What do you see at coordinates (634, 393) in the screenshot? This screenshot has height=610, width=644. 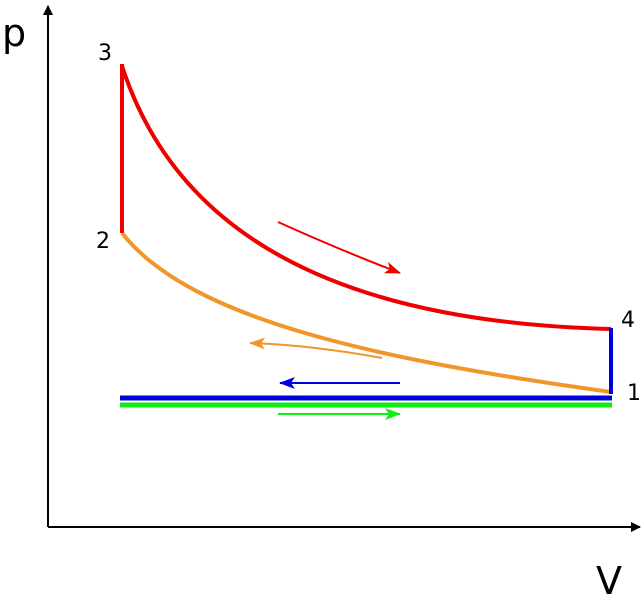 I see `point-label: 1` at bounding box center [634, 393].